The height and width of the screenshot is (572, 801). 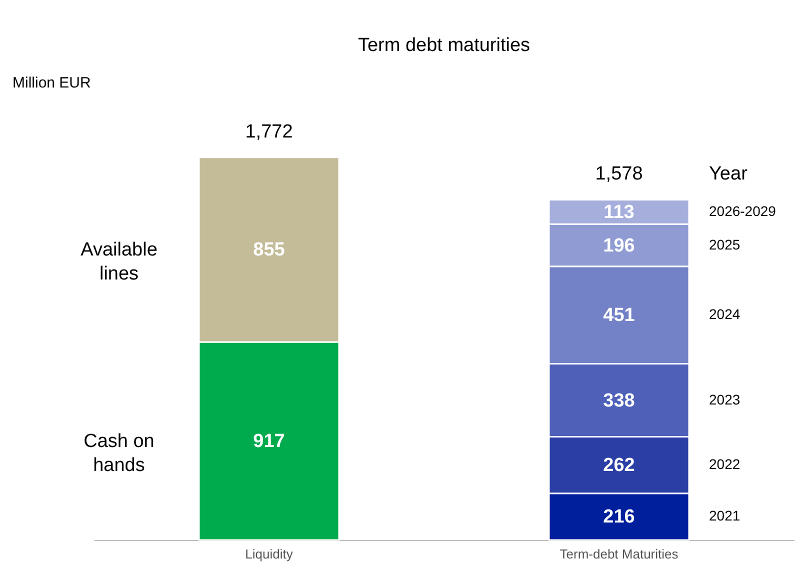 What do you see at coordinates (724, 399) in the screenshot?
I see `series-label: 2023` at bounding box center [724, 399].